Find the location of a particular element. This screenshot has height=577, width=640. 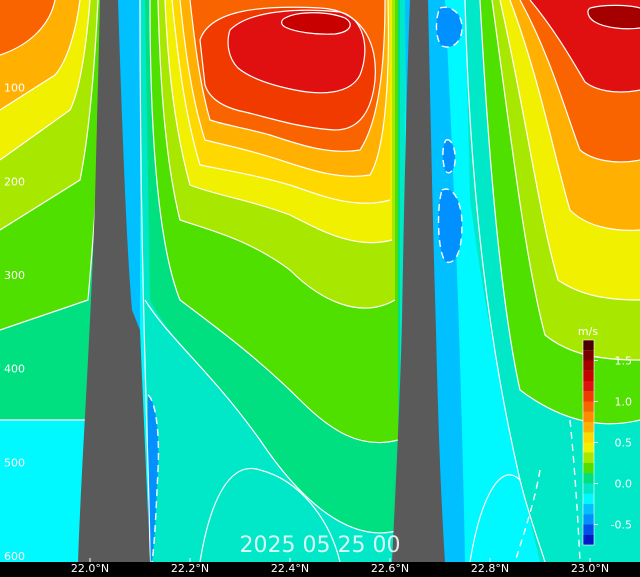

band-neg-left is located at coordinates (153, 478).